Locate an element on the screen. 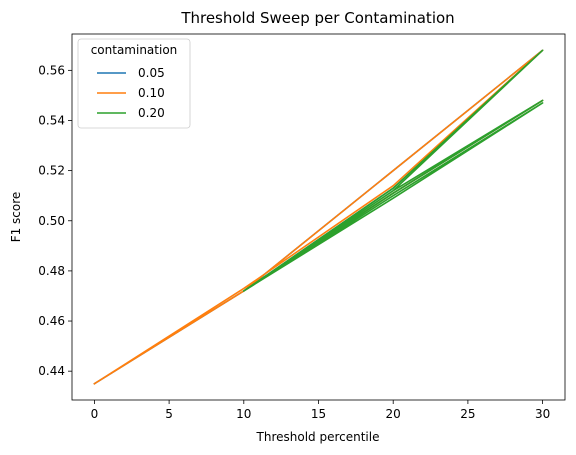 This screenshot has width=576, height=455. legend-label-0: 0.05 is located at coordinates (151, 73).